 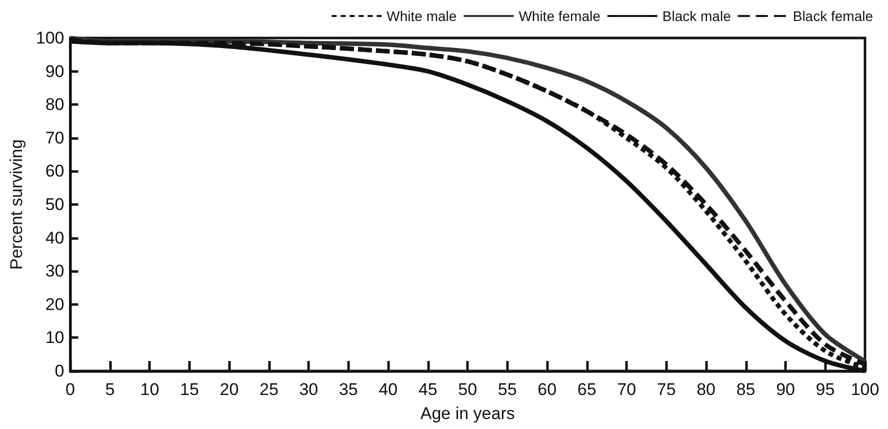 I want to click on legend-label: Black male, so click(x=697, y=16).